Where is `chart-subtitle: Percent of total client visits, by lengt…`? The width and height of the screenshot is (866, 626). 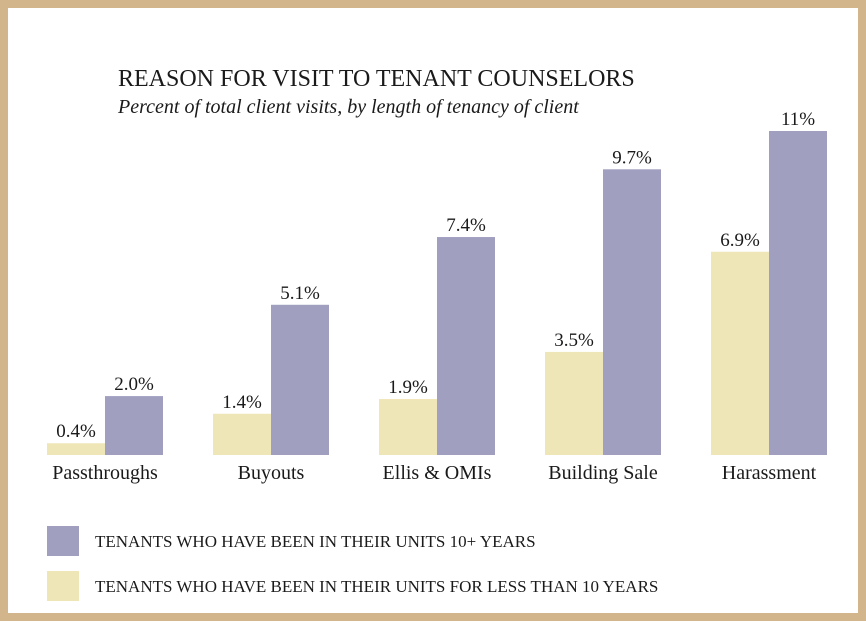 chart-subtitle: Percent of total client visits, by lengt… is located at coordinates (348, 107).